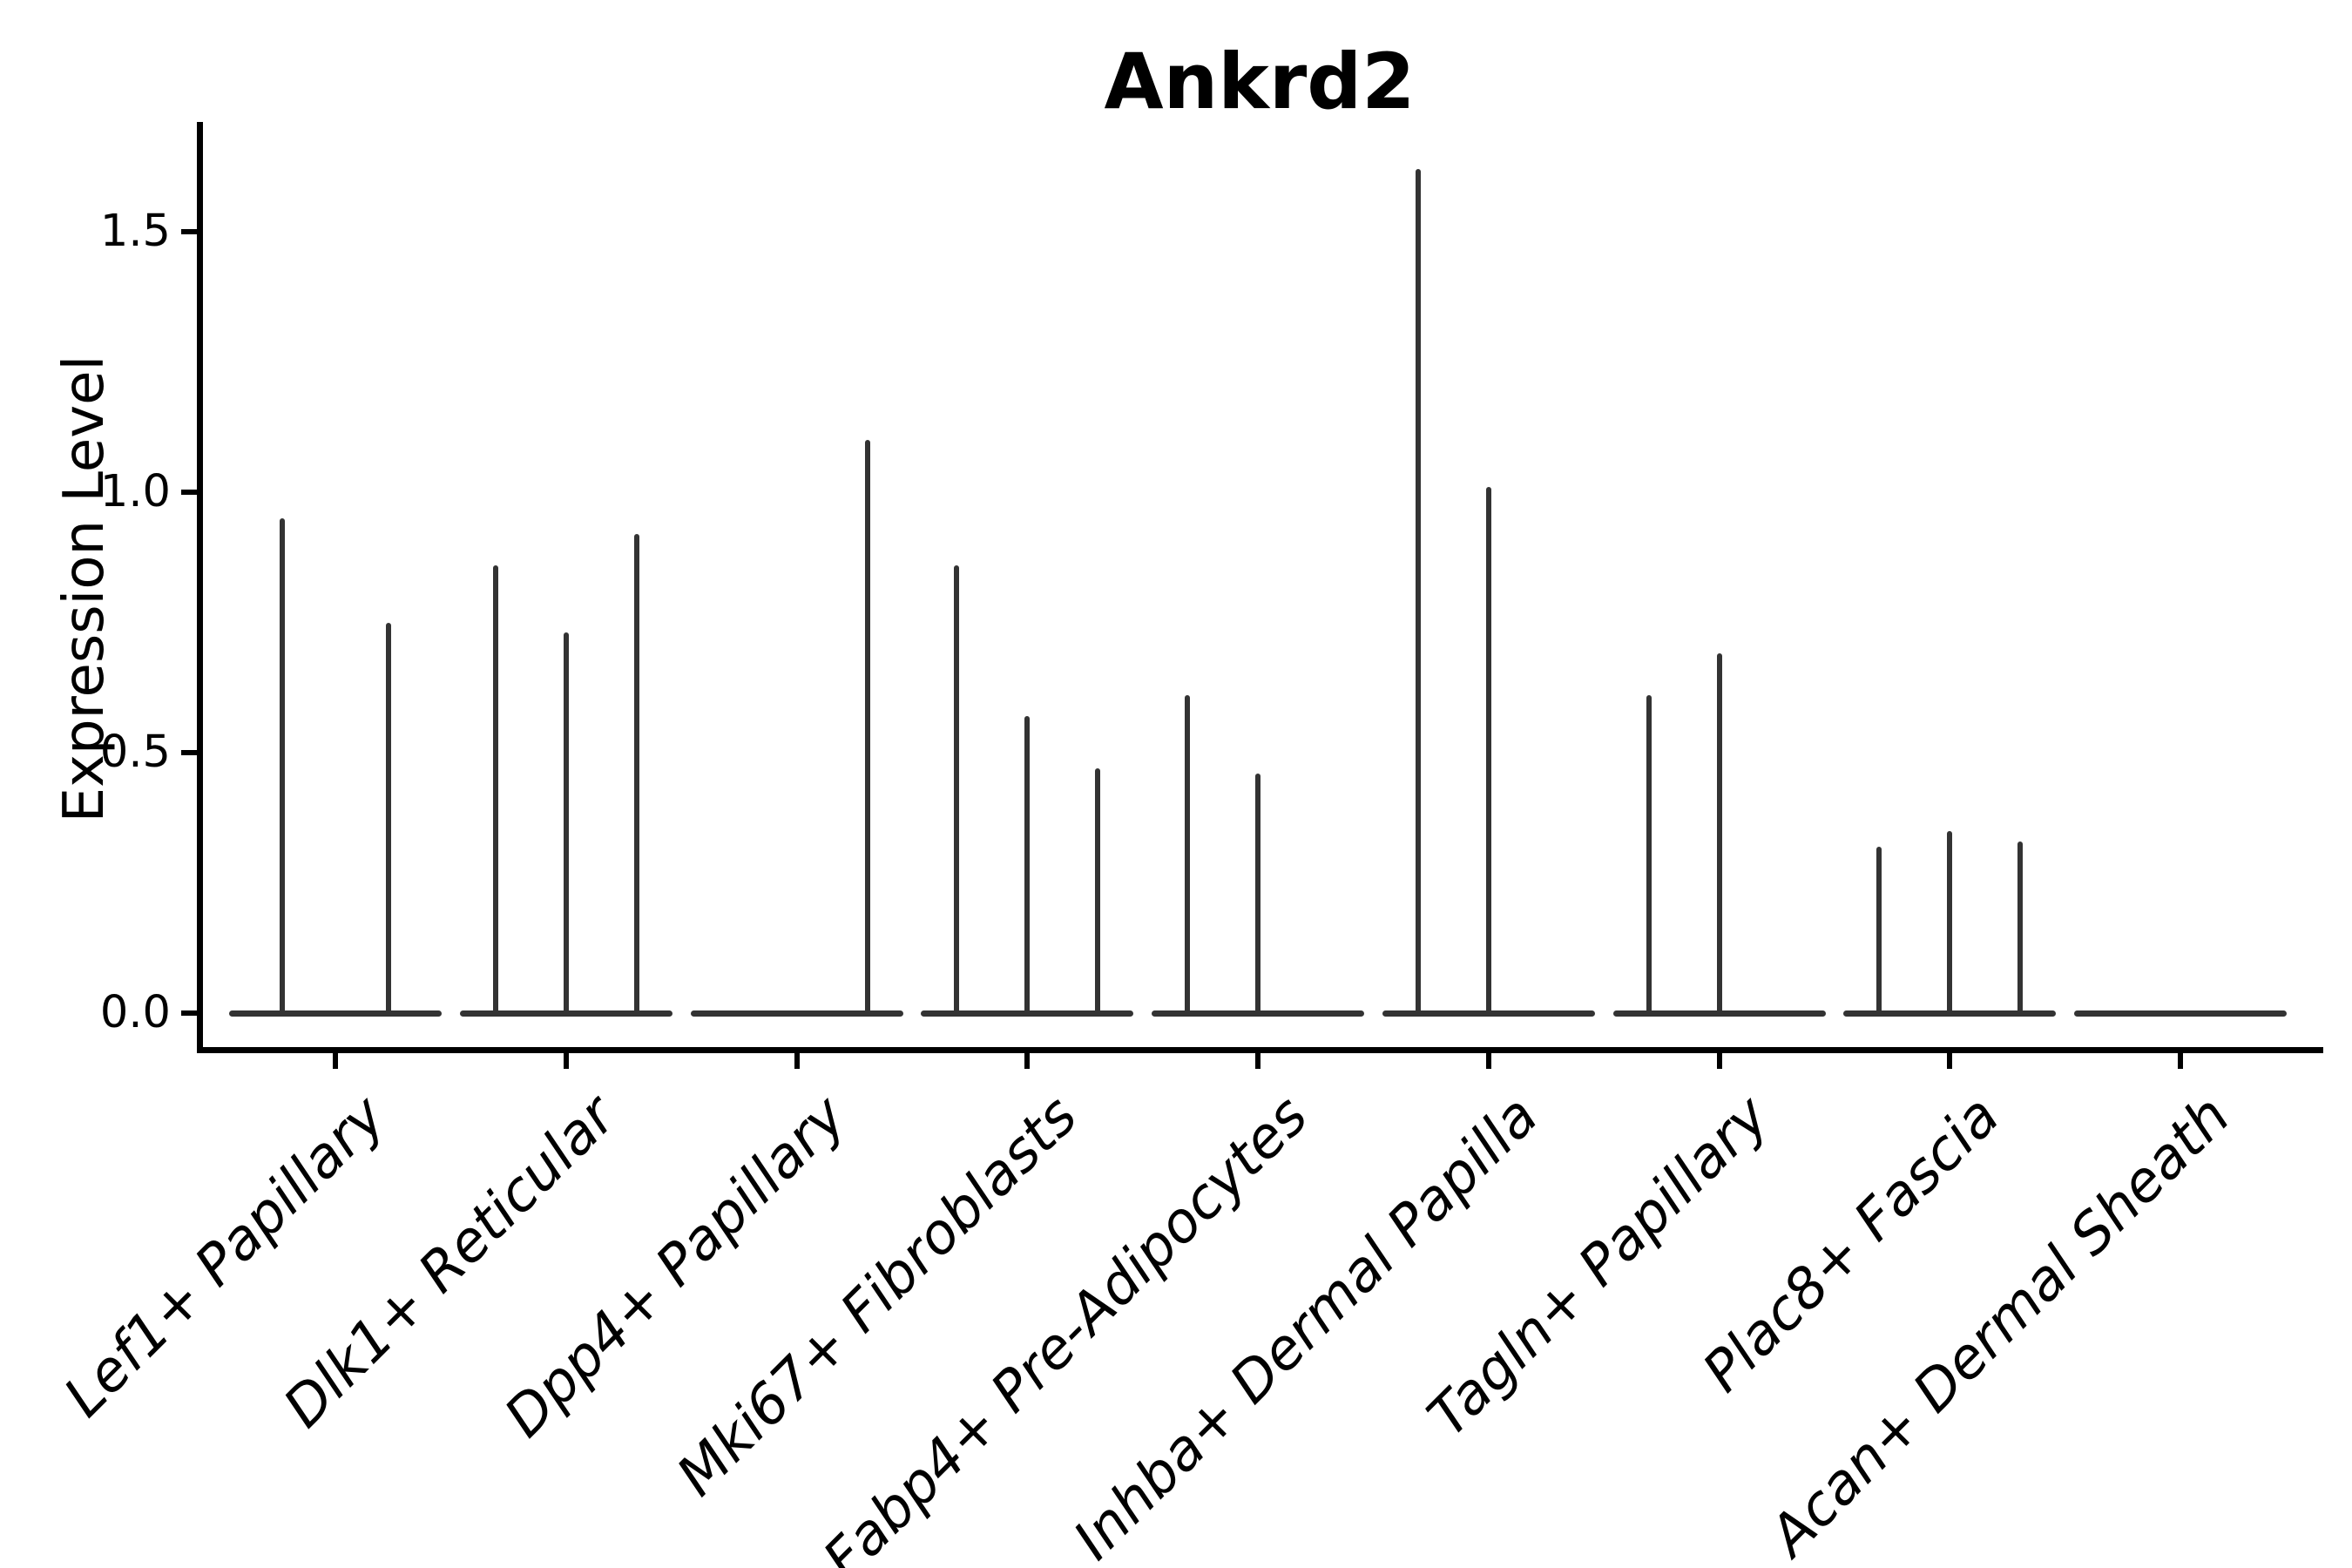 The image size is (2352, 1568). I want to click on y-tick-label: 1.0, so click(135, 491).